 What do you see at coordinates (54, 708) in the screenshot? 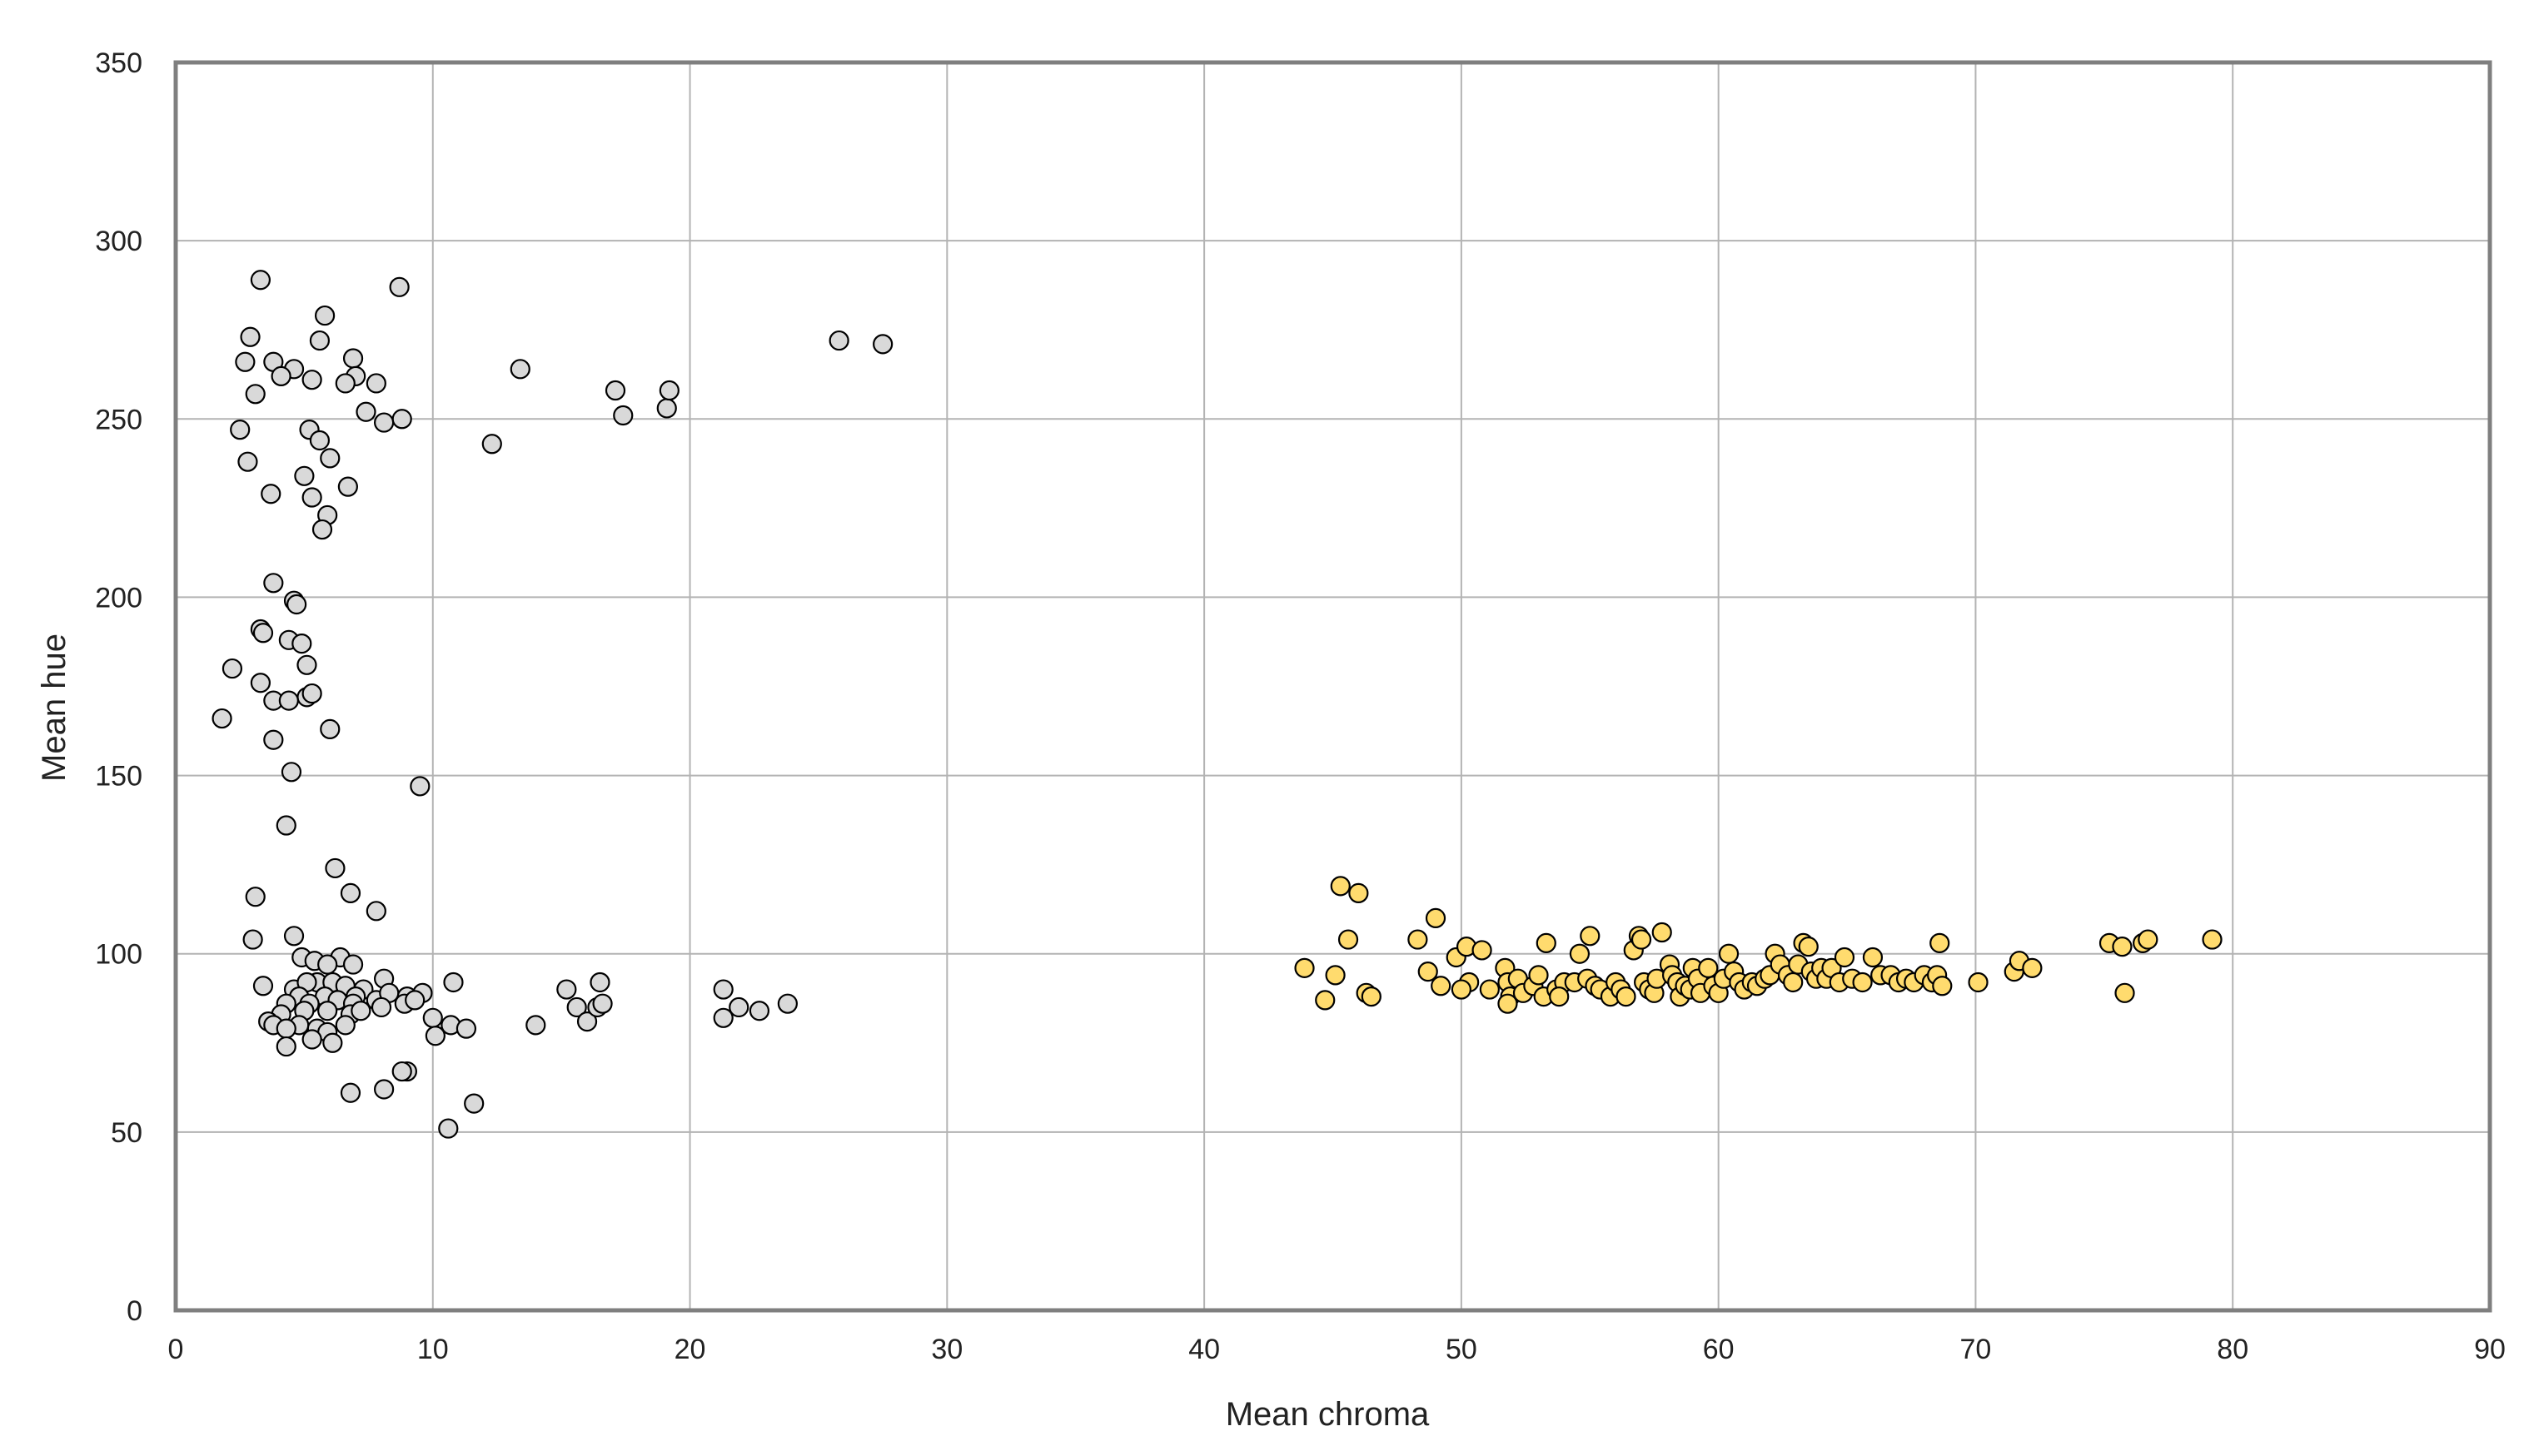
I see `y-axis-title: Mean hue` at bounding box center [54, 708].